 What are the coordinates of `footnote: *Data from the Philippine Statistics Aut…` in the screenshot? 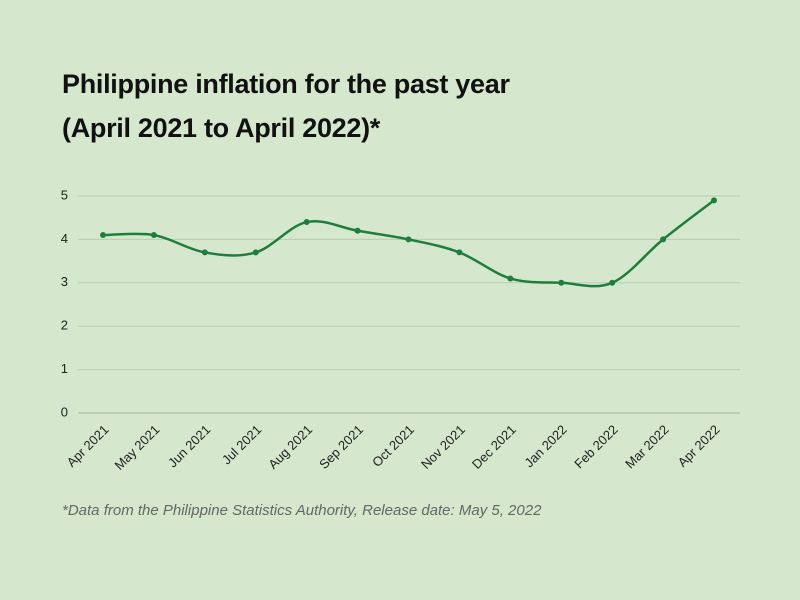 It's located at (302, 510).